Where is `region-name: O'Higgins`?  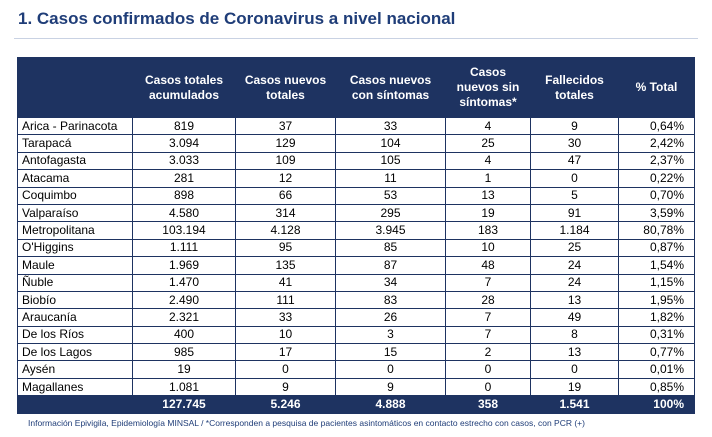
region-name: O'Higgins is located at coordinates (75, 248).